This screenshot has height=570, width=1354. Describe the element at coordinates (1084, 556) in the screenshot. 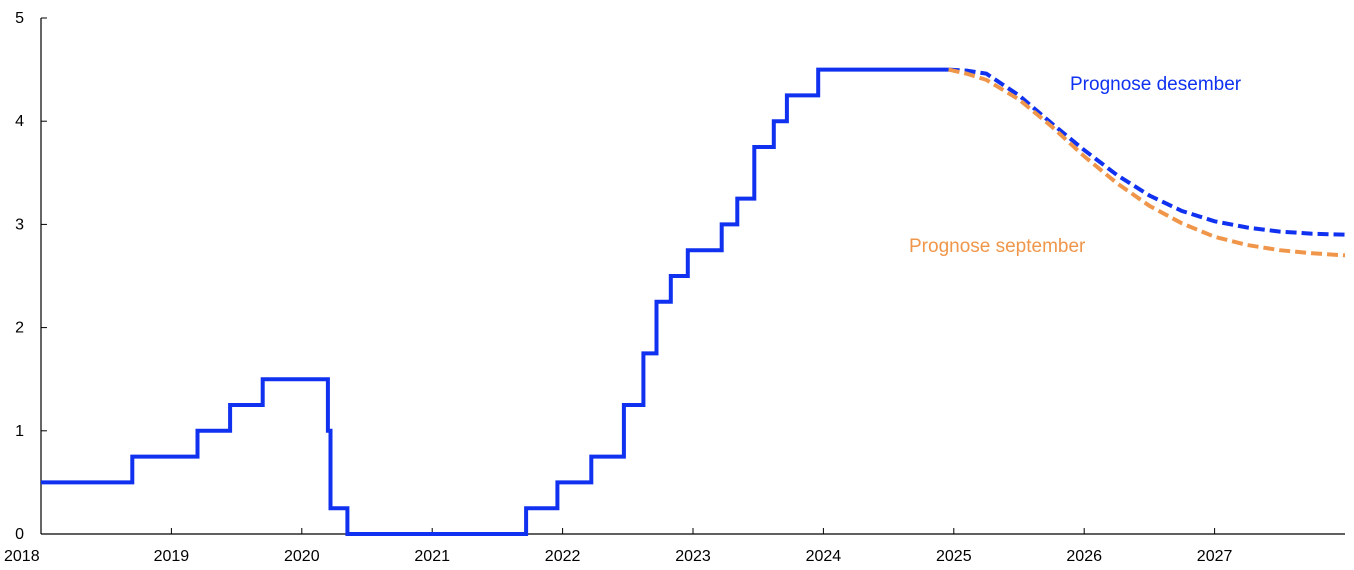

I see `x-tick-label: 2026` at that location.